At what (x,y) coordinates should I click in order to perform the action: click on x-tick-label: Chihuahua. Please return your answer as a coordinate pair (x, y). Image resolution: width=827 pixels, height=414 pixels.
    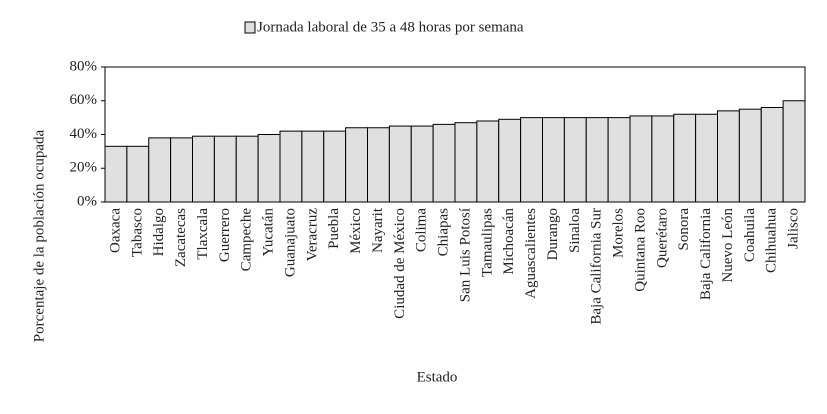
    Looking at the image, I should click on (772, 240).